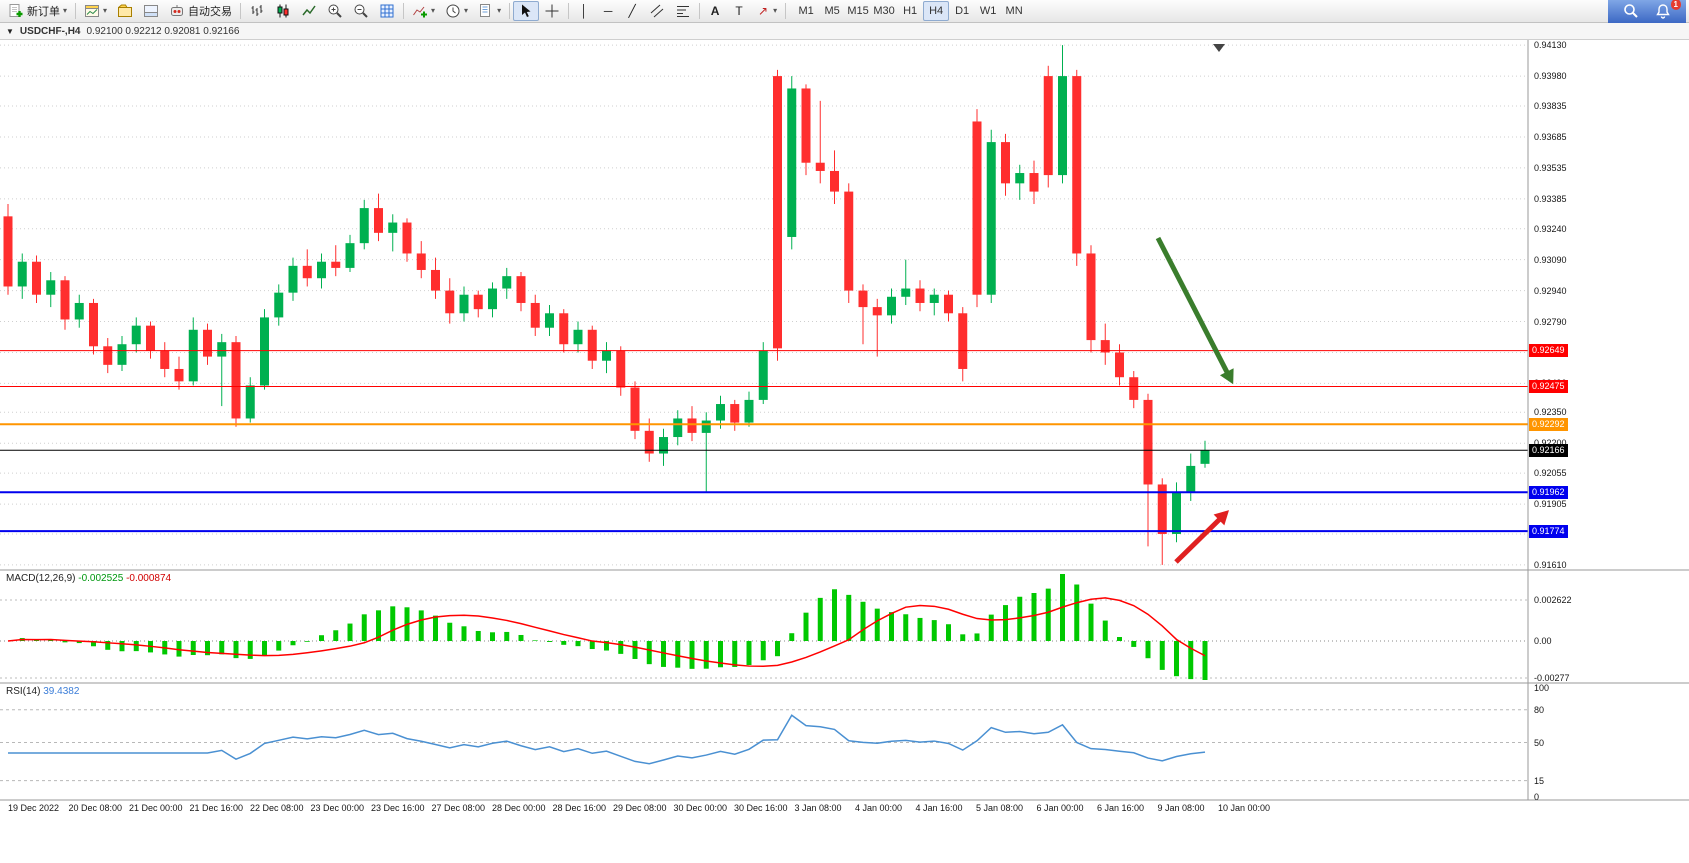 The height and width of the screenshot is (863, 1689). I want to click on terminal-icon, so click(151, 11).